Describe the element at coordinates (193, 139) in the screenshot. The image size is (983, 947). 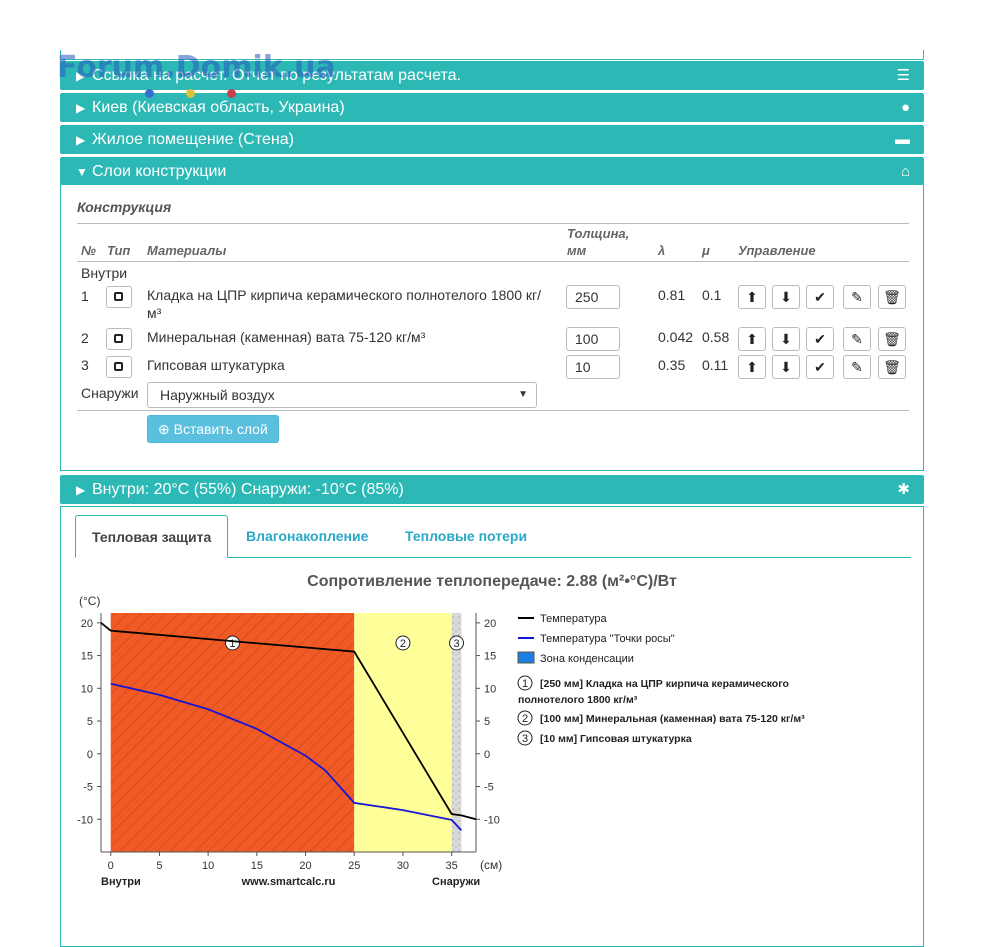
I see `section-room-label: Жилое помещение (Стена)` at that location.